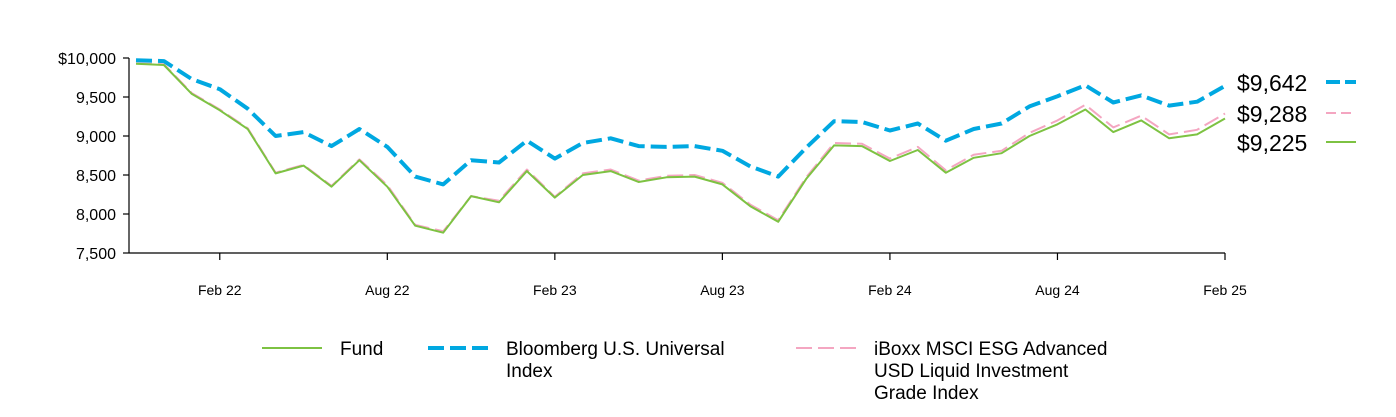 Image resolution: width=1396 pixels, height=417 pixels. I want to click on x-tick-label: Feb 22, so click(220, 290).